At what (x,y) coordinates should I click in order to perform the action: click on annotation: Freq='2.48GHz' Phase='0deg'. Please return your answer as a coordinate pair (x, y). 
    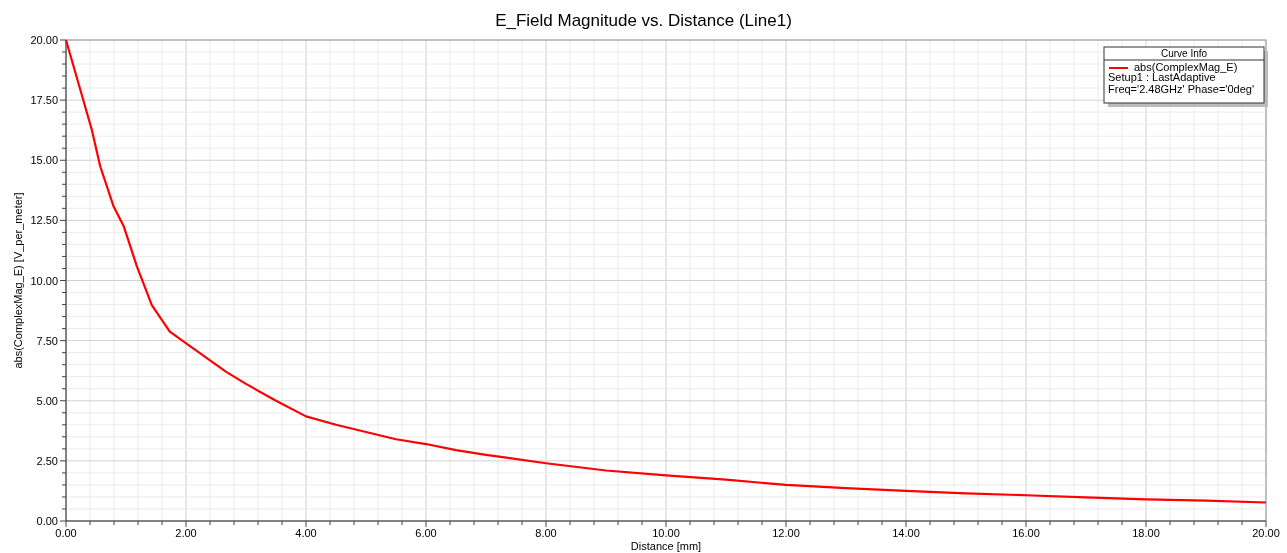
    Looking at the image, I should click on (1181, 89).